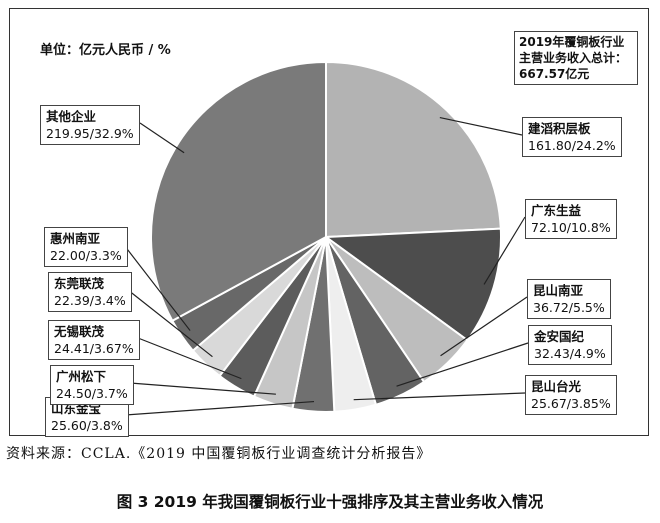 The height and width of the screenshot is (523, 660). Describe the element at coordinates (556, 386) in the screenshot. I see `slice-label-name: 昆山台光` at that location.